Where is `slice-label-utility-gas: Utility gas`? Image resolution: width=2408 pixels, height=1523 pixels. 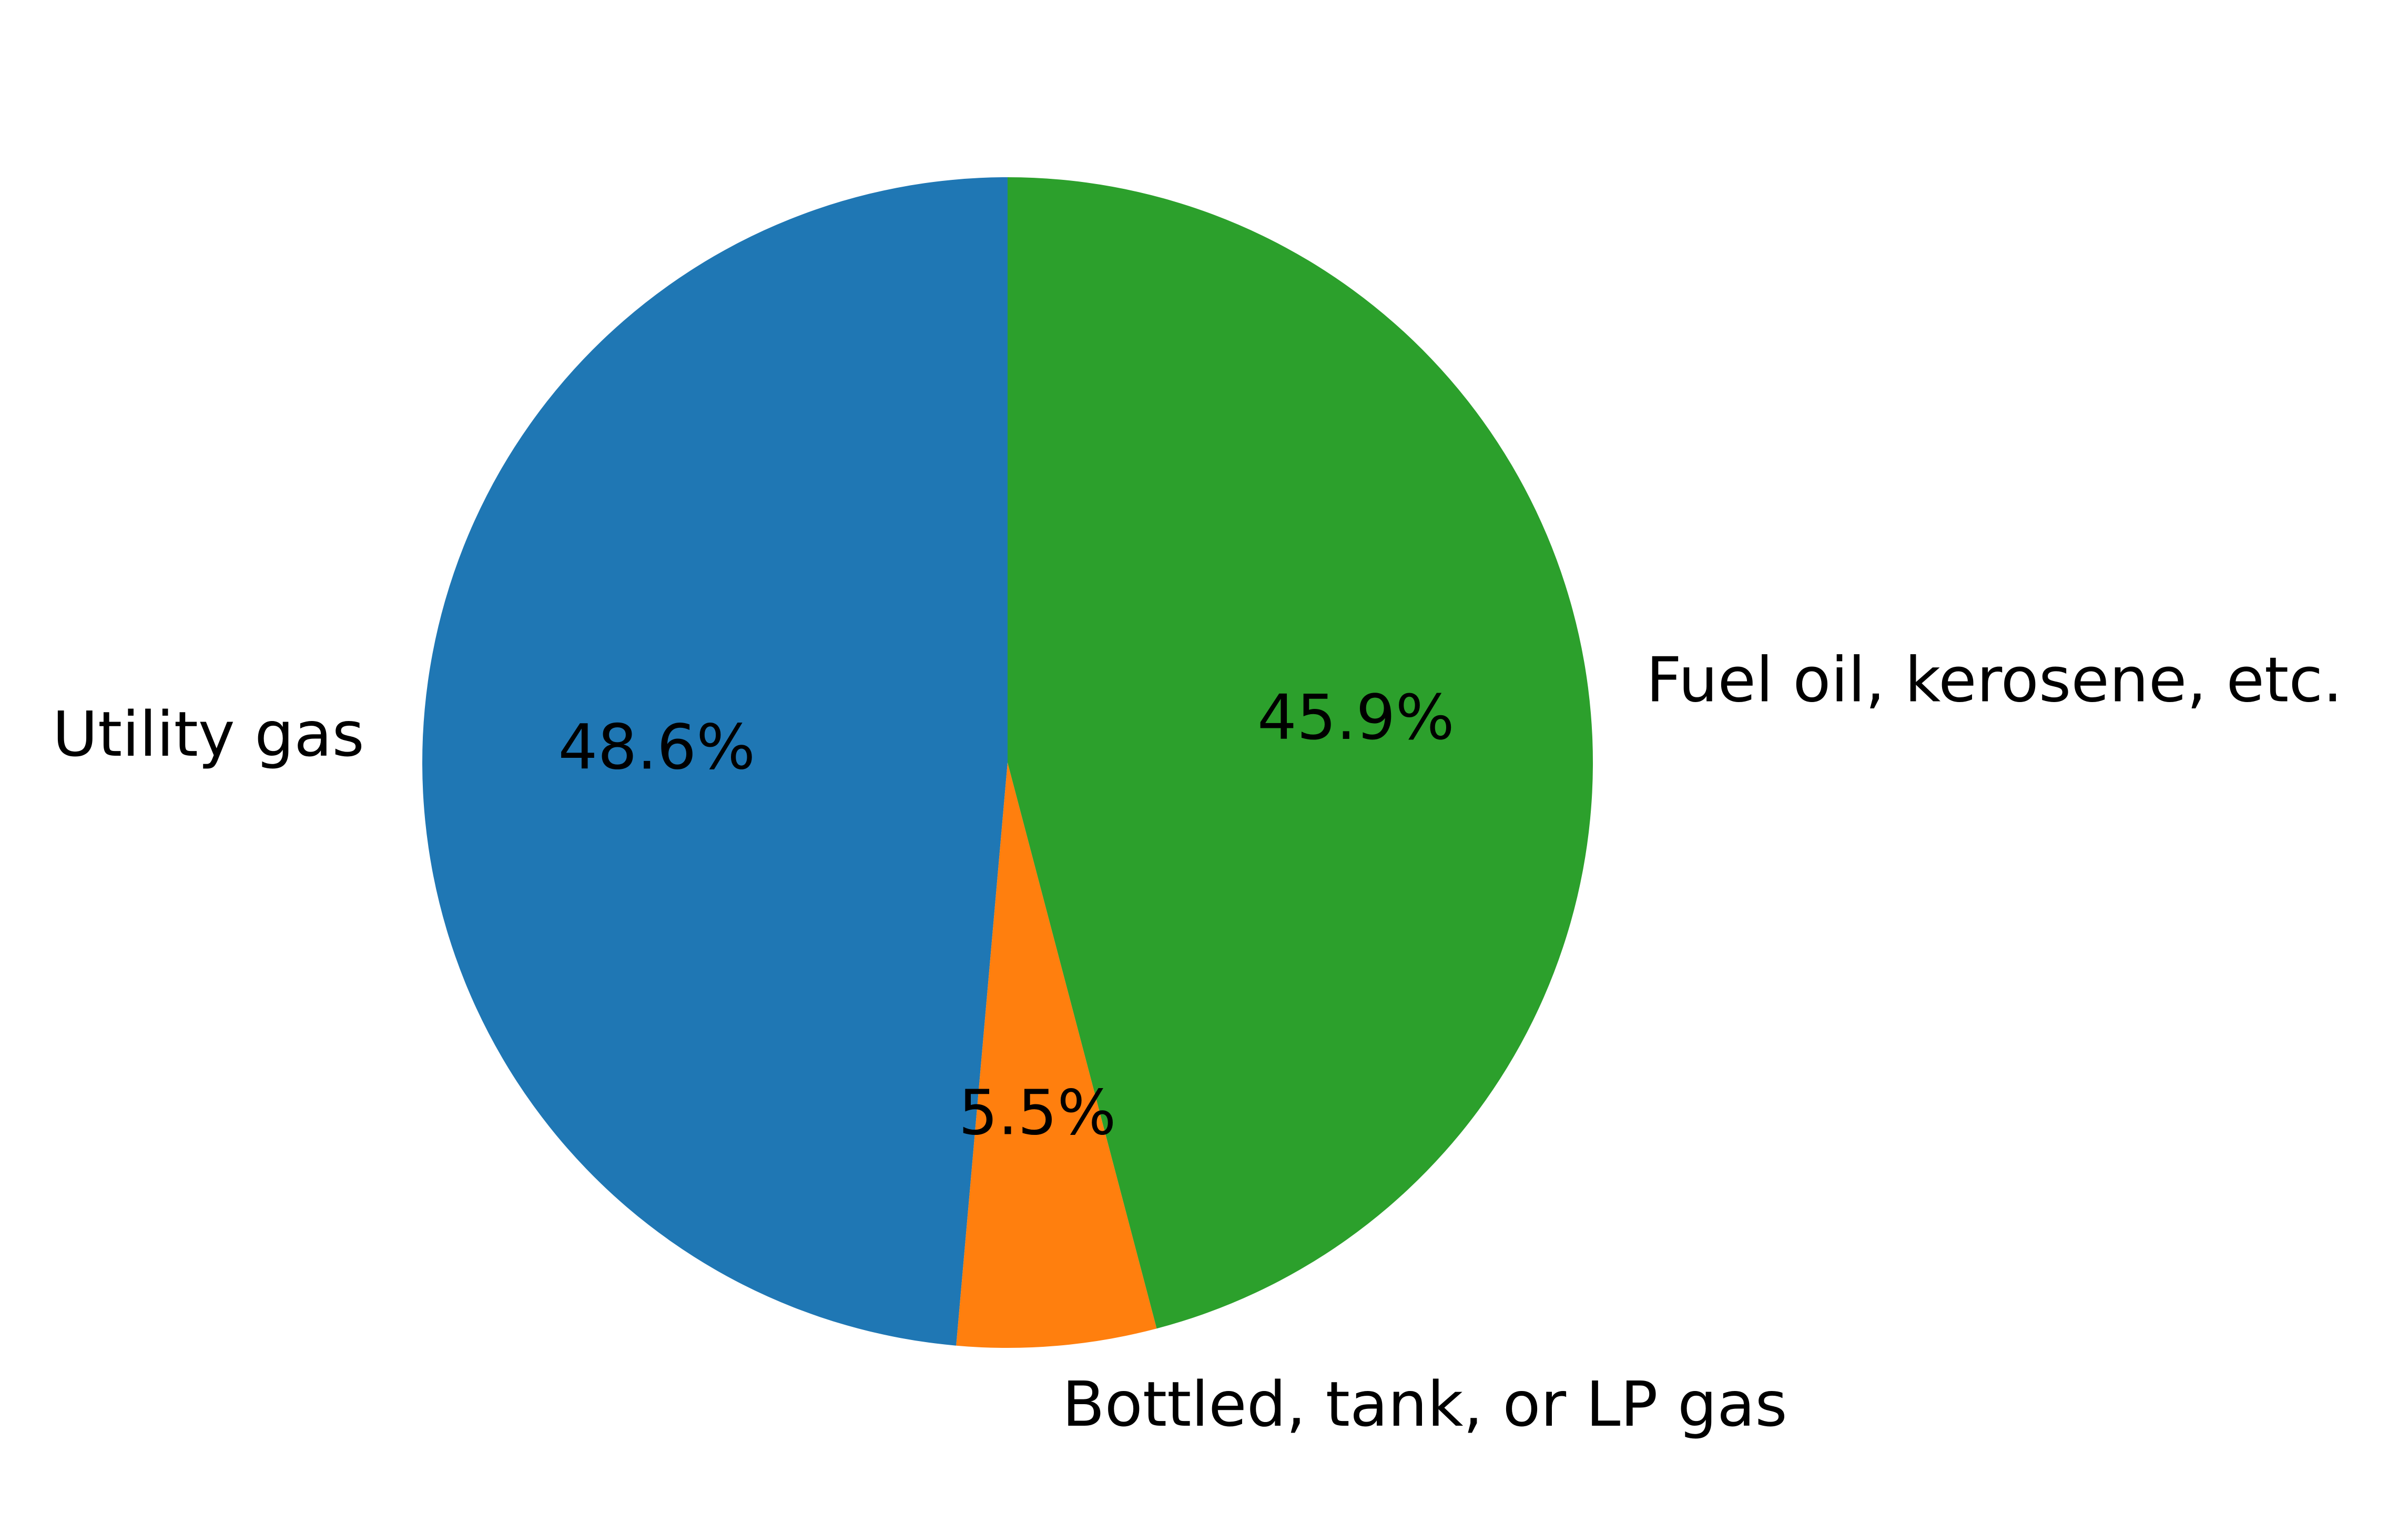 slice-label-utility-gas: Utility gas is located at coordinates (208, 734).